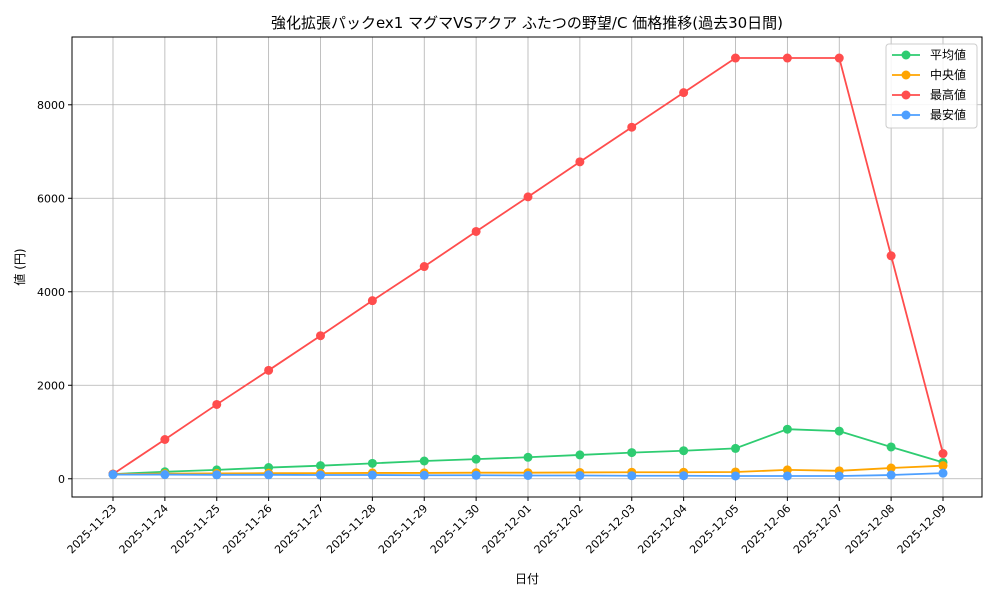 This screenshot has width=1000, height=604. Describe the element at coordinates (51, 385) in the screenshot. I see `y-tick-label: 2000` at that location.